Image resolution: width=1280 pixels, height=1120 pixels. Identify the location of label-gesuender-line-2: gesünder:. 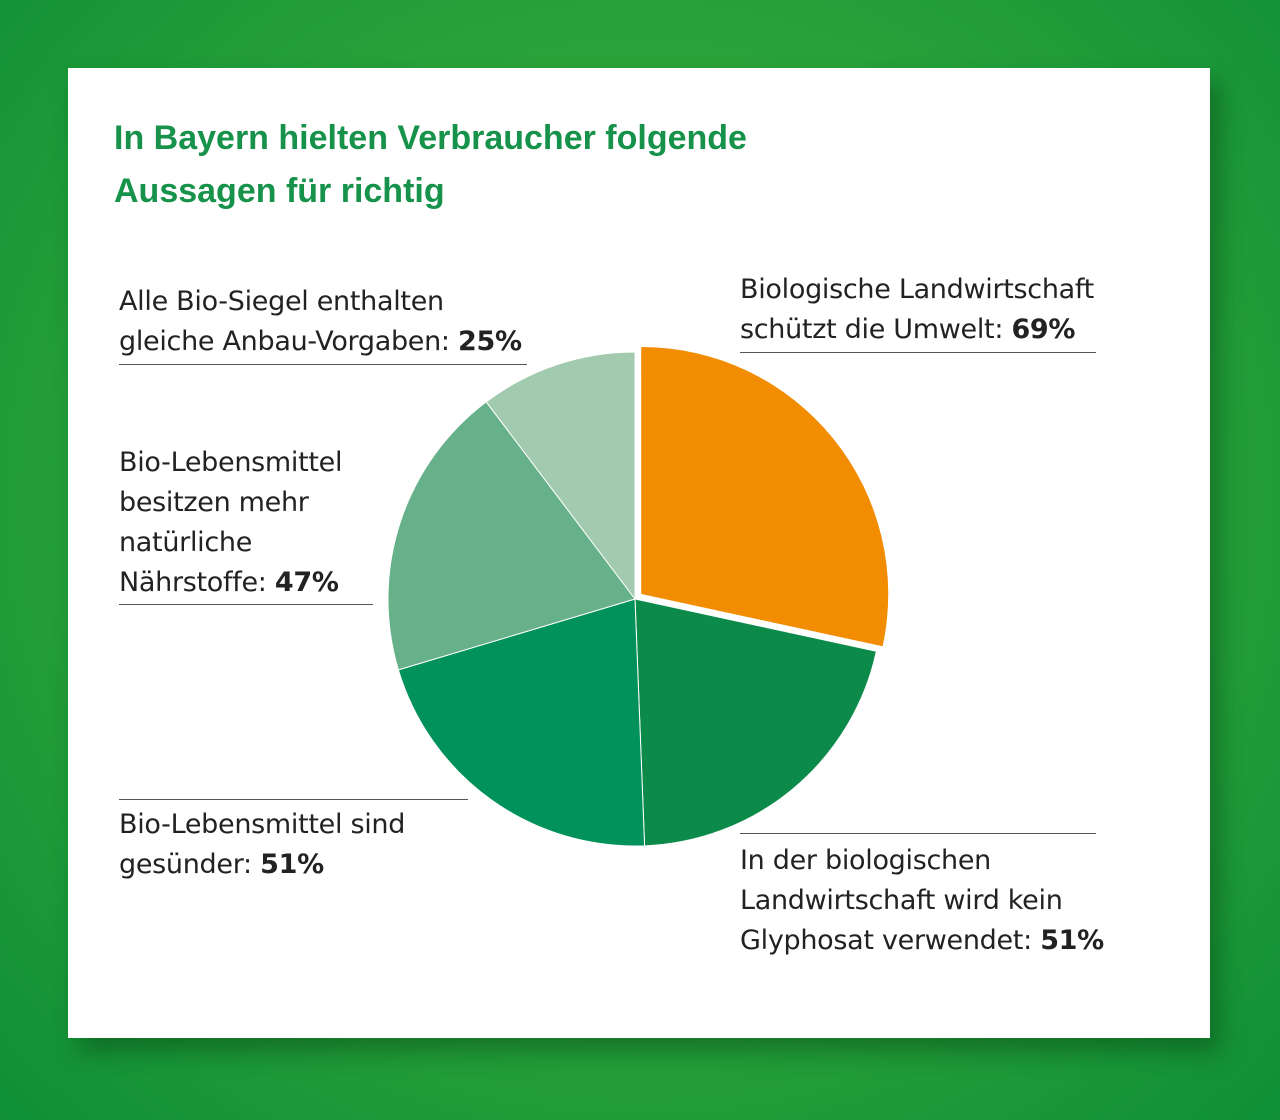
(185, 864).